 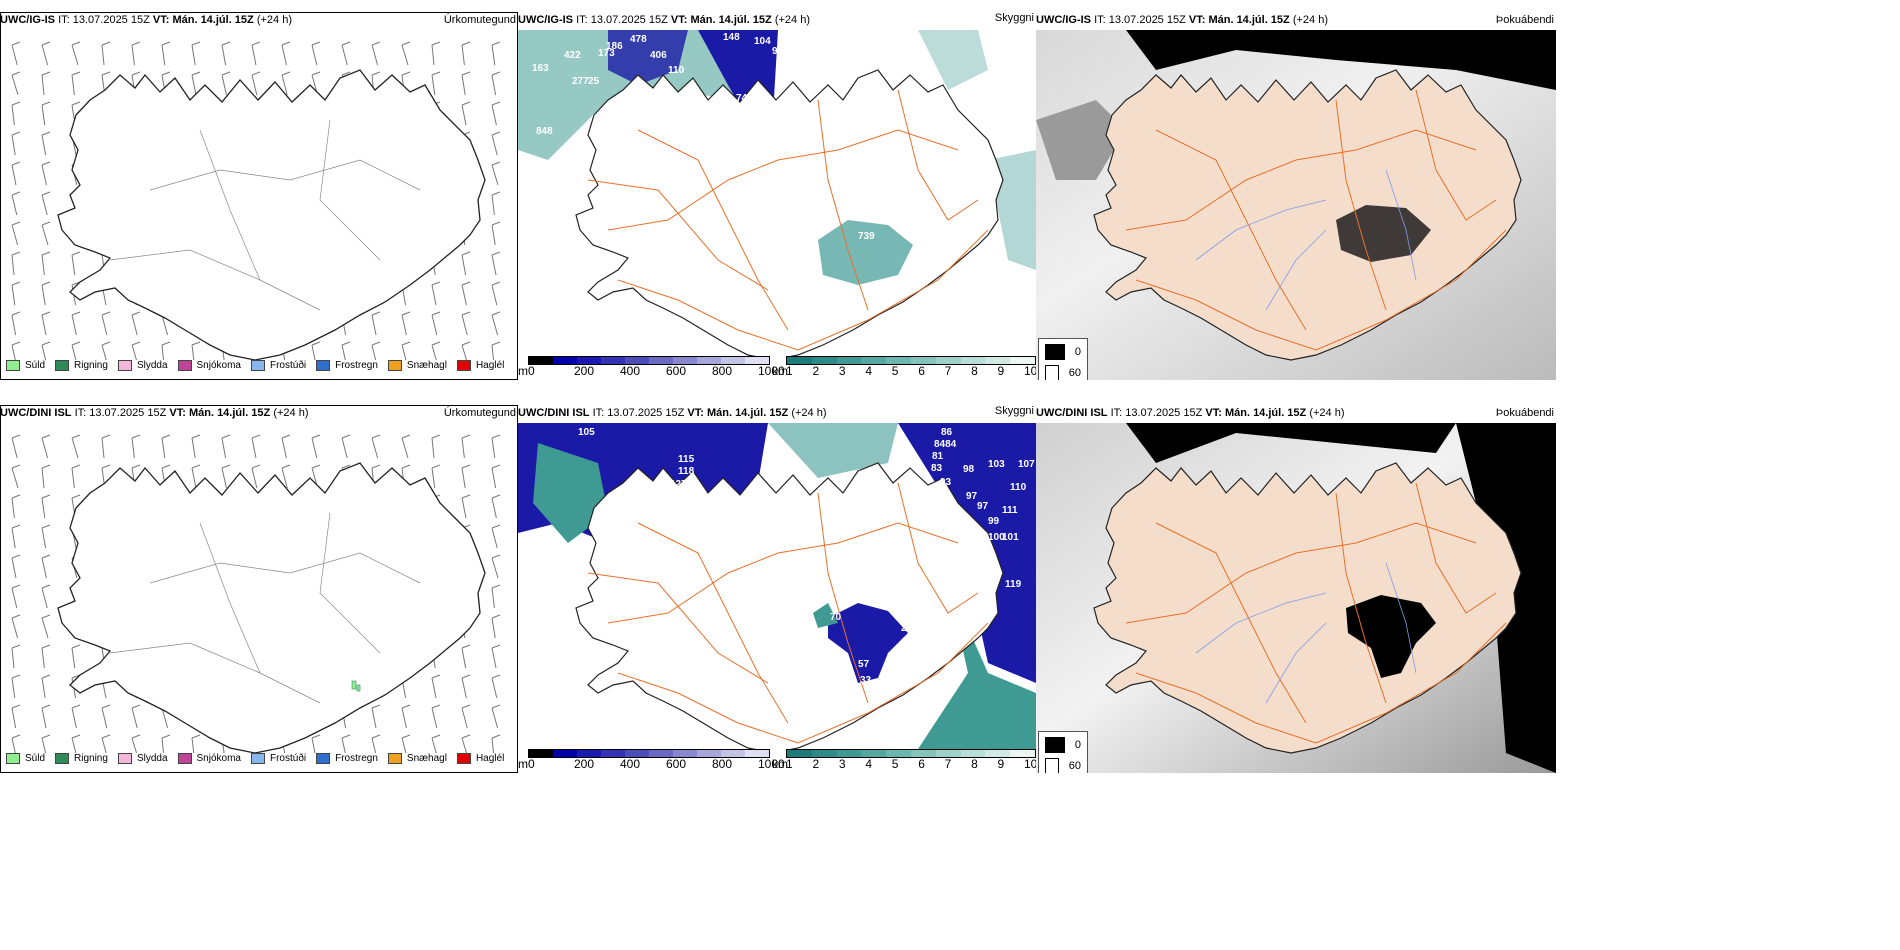 I want to click on cloud-base-value: 277, so click(x=580, y=81).